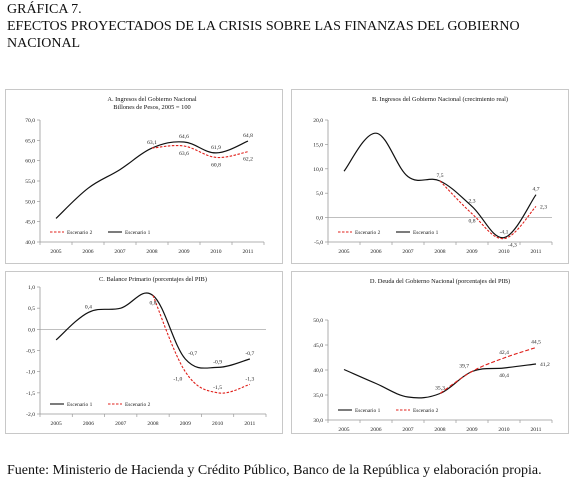  I want to click on y-tick-label: 1,0, so click(31, 288).